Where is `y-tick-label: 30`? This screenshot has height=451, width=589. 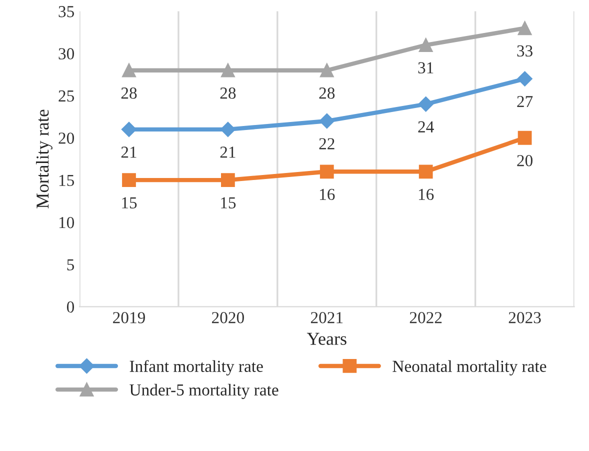
y-tick-label: 30 is located at coordinates (66, 54).